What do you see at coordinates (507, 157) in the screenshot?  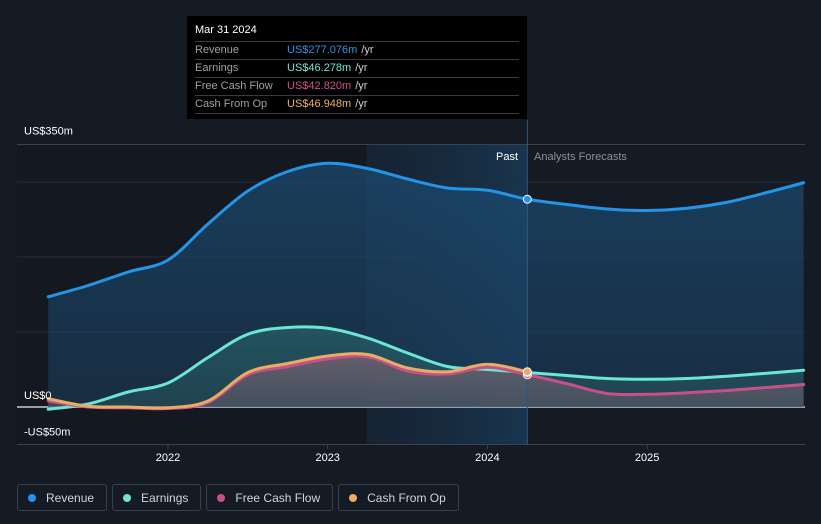 I see `past-label: Past` at bounding box center [507, 157].